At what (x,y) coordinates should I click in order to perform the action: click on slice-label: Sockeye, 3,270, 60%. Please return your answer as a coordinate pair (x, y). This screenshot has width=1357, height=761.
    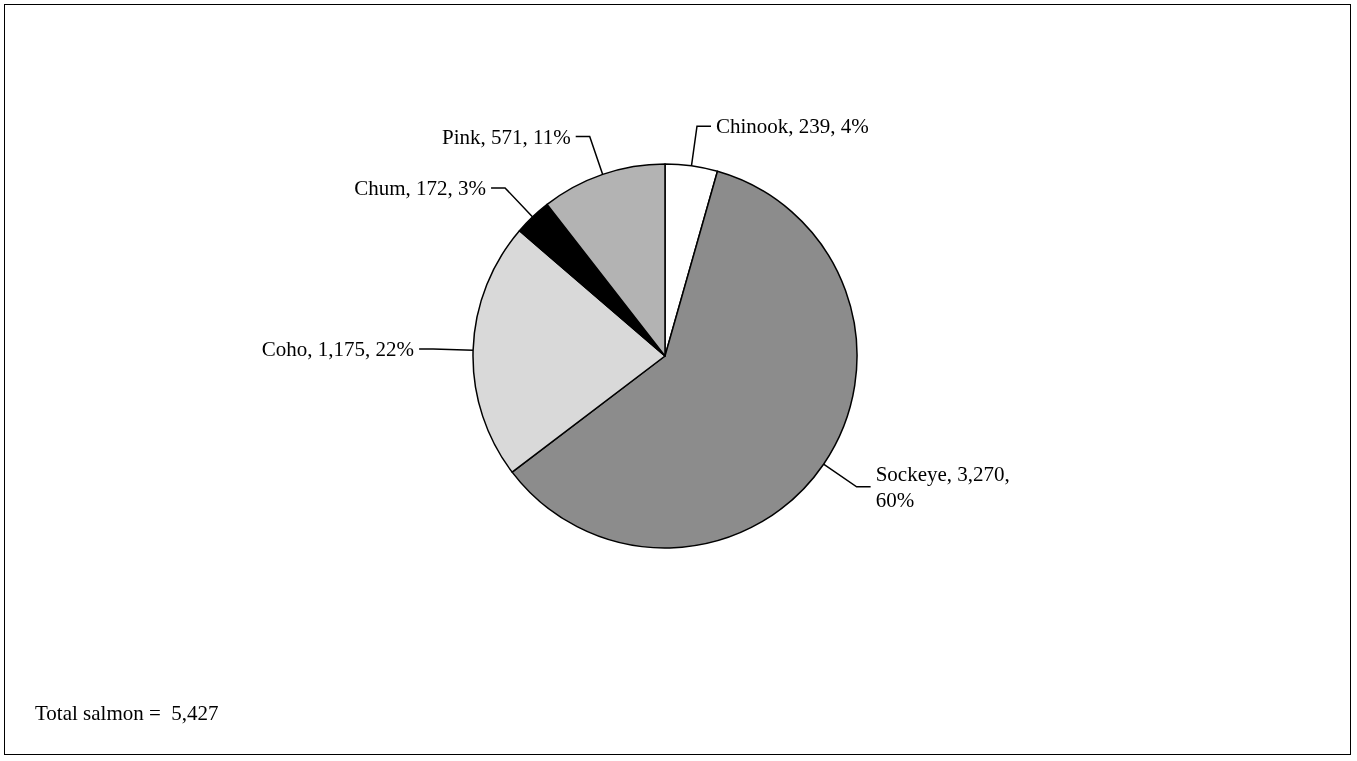
    Looking at the image, I should click on (942, 486).